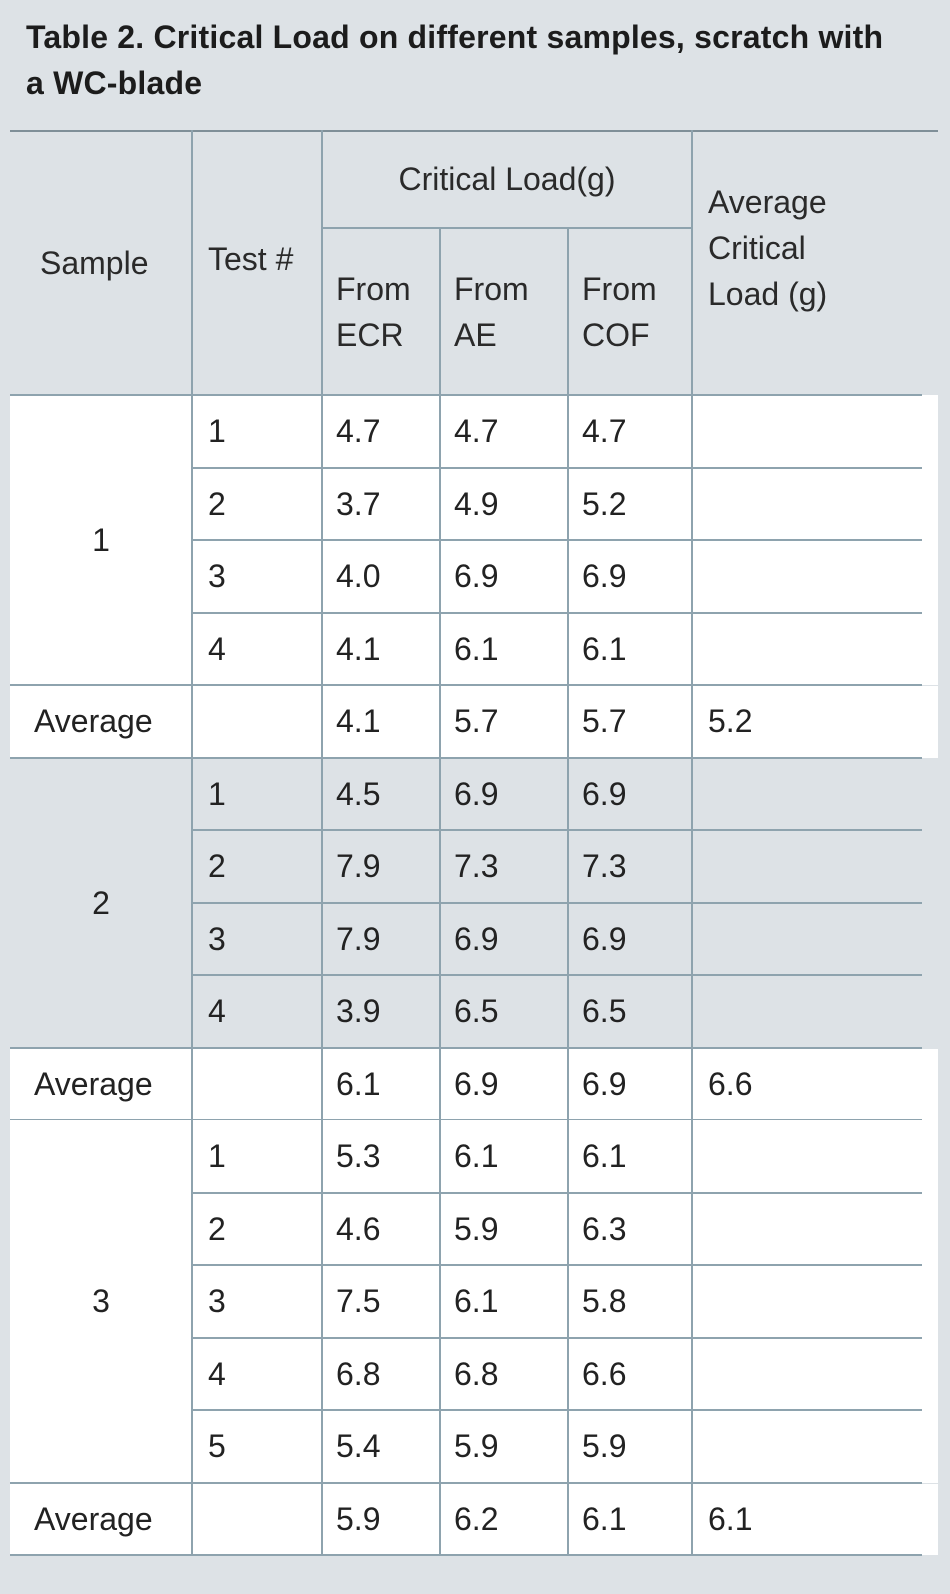  I want to click on header-from-cof: From COF, so click(630, 311).